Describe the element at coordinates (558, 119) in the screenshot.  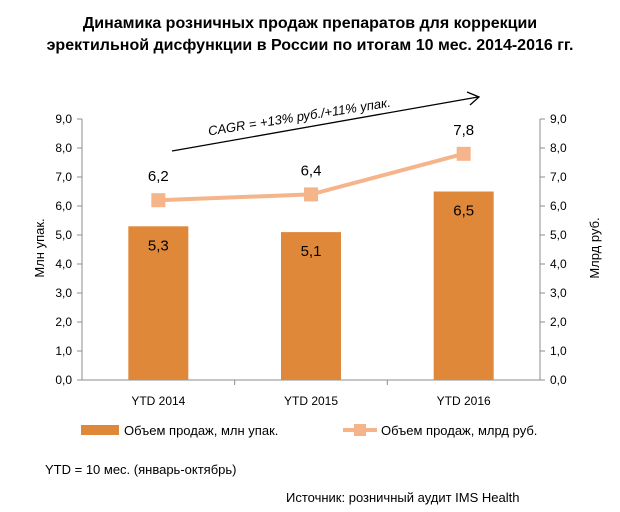
I see `y-right-tick-label: 9,0` at that location.